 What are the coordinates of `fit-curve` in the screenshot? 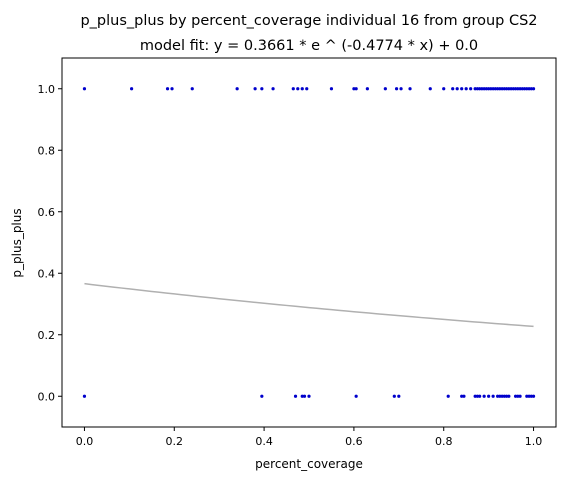 It's located at (309, 305).